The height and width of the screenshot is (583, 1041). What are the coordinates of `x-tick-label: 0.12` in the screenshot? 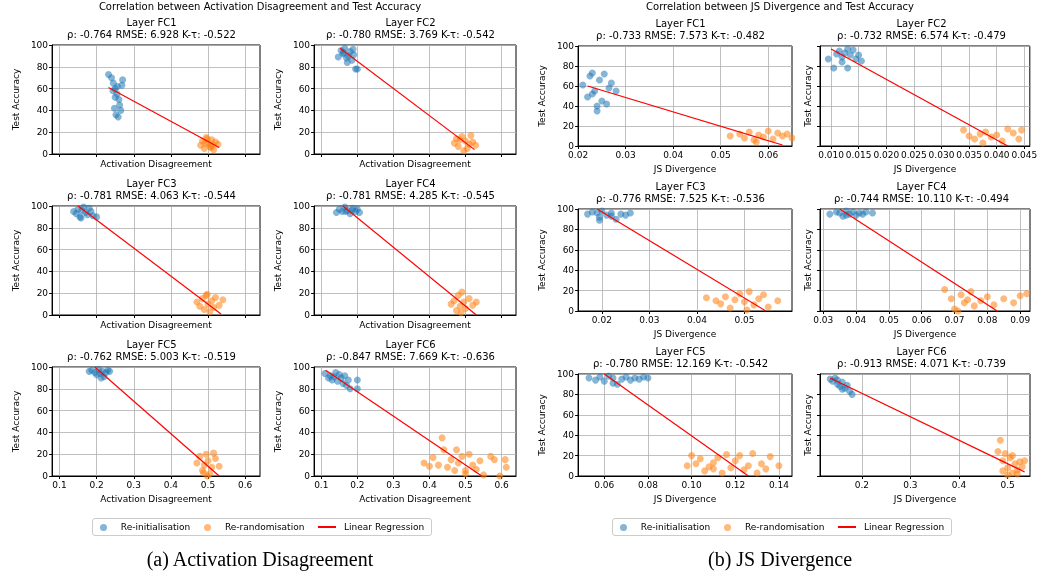 It's located at (735, 484).